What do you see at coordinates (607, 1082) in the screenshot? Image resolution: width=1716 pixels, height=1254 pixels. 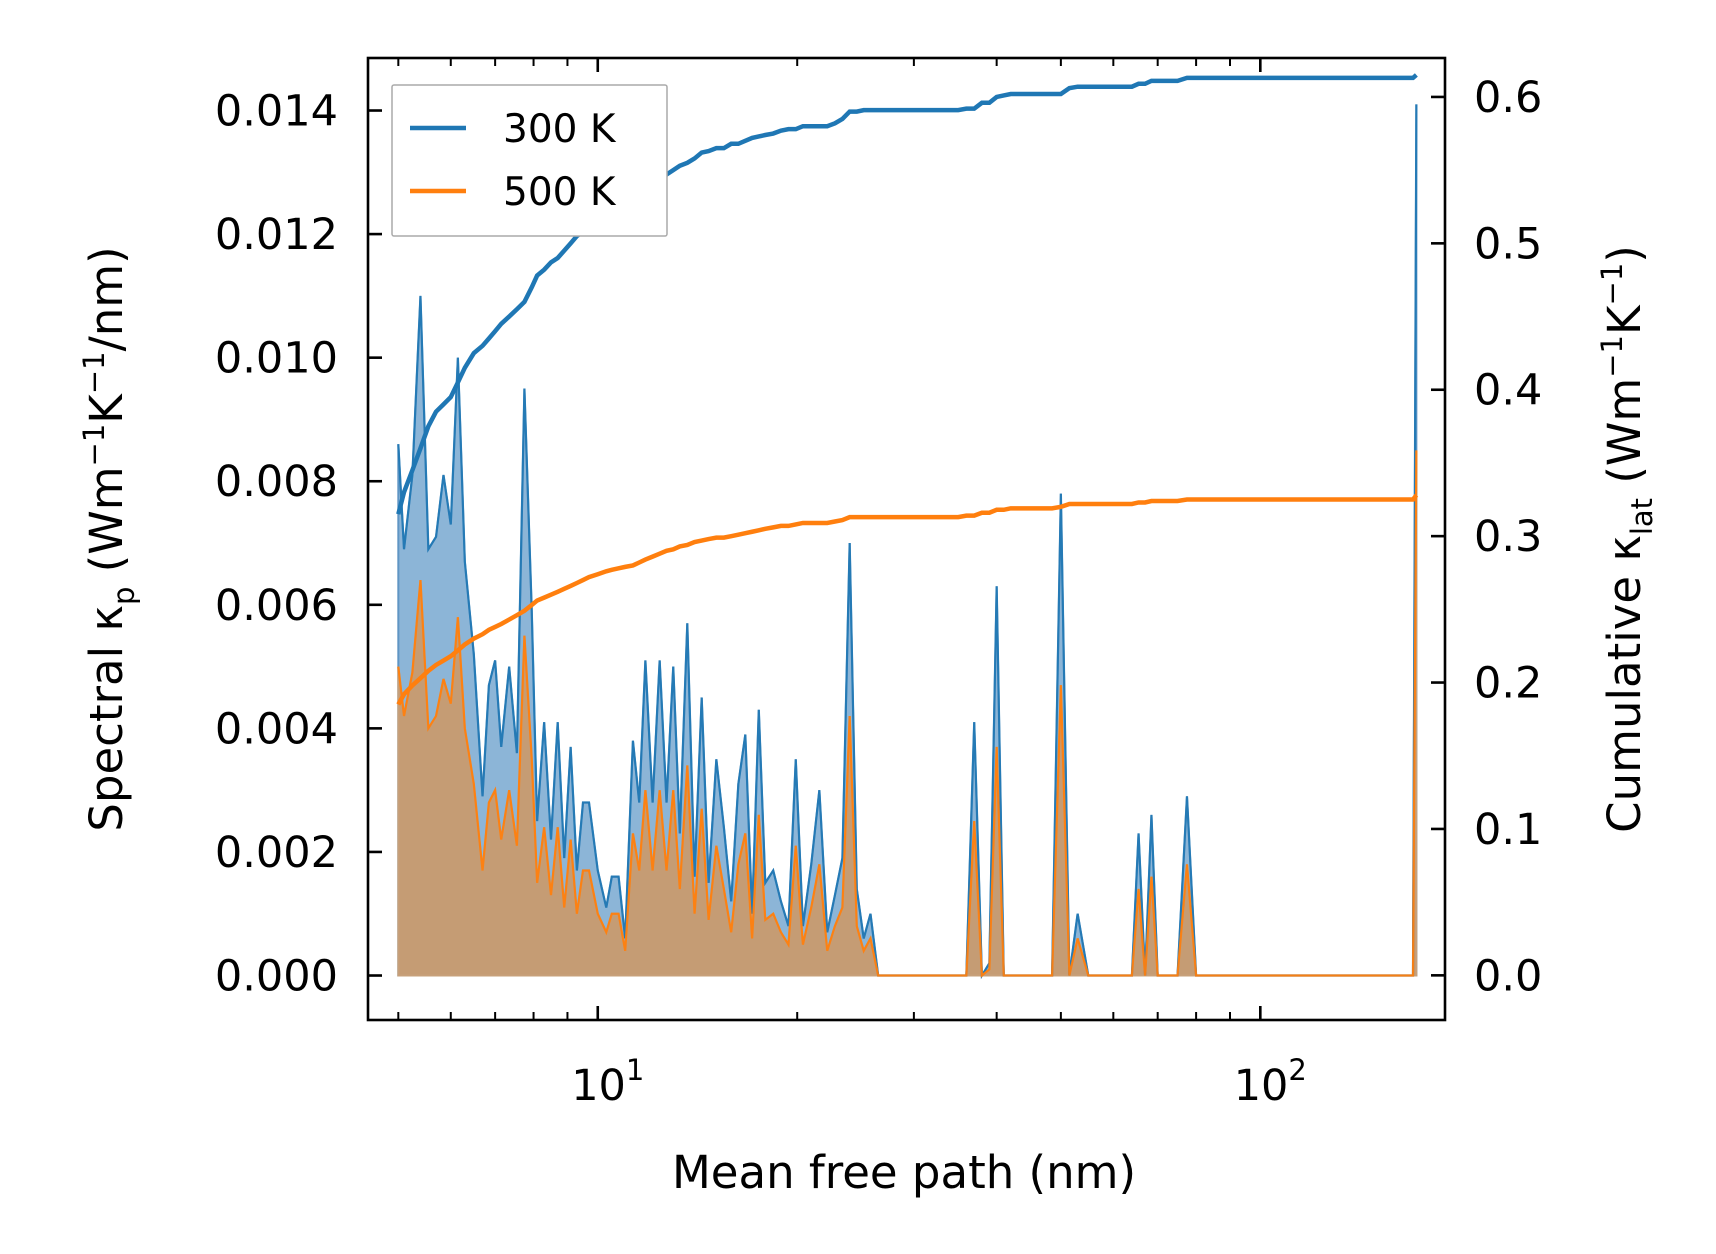 I see `x-tick-label: 10¹` at bounding box center [607, 1082].